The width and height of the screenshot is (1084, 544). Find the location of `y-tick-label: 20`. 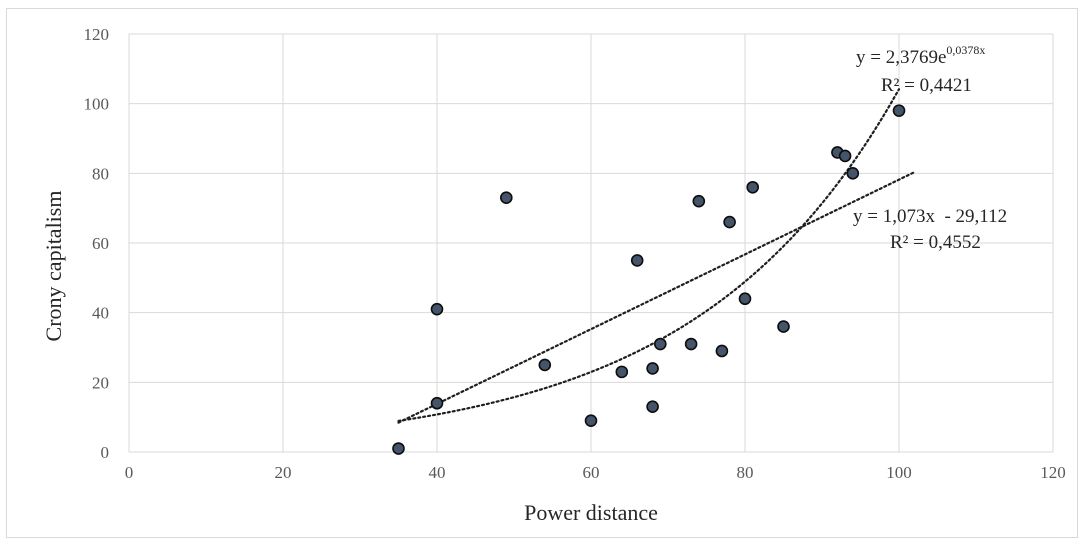

y-tick-label: 20 is located at coordinates (100, 382).